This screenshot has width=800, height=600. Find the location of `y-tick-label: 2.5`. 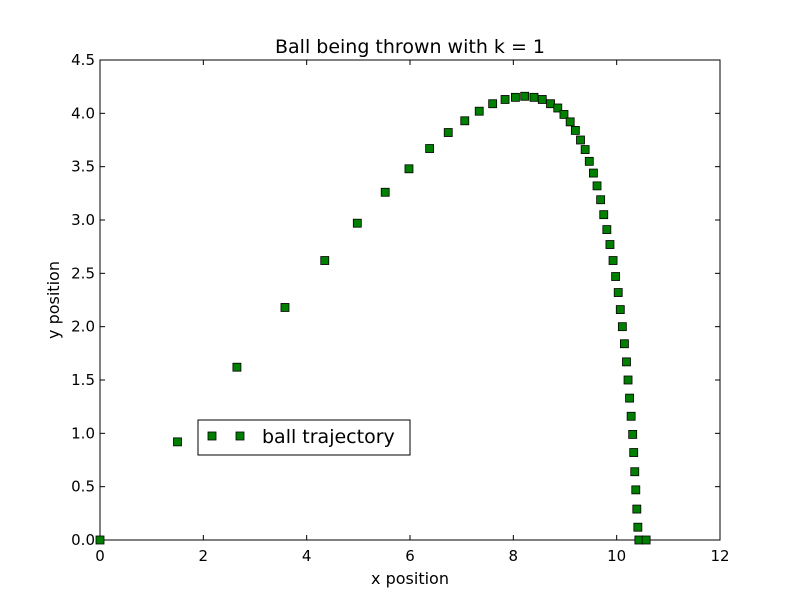

y-tick-label: 2.5 is located at coordinates (83, 273).